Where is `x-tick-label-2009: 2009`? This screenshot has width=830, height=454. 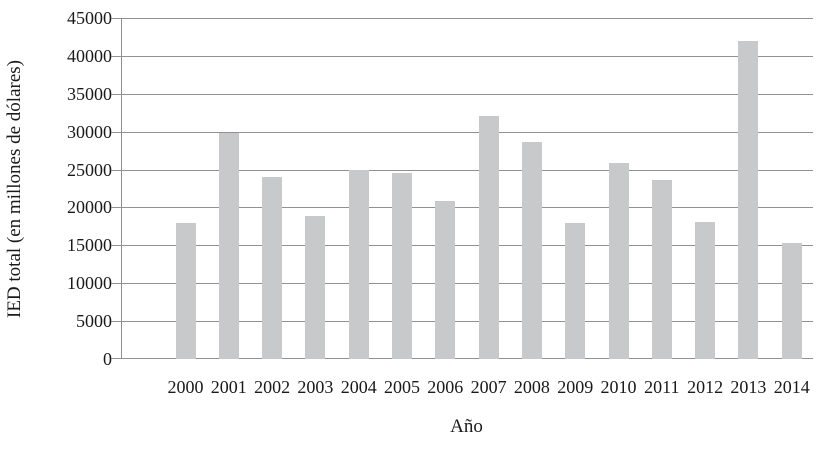 x-tick-label-2009: 2009 is located at coordinates (575, 387).